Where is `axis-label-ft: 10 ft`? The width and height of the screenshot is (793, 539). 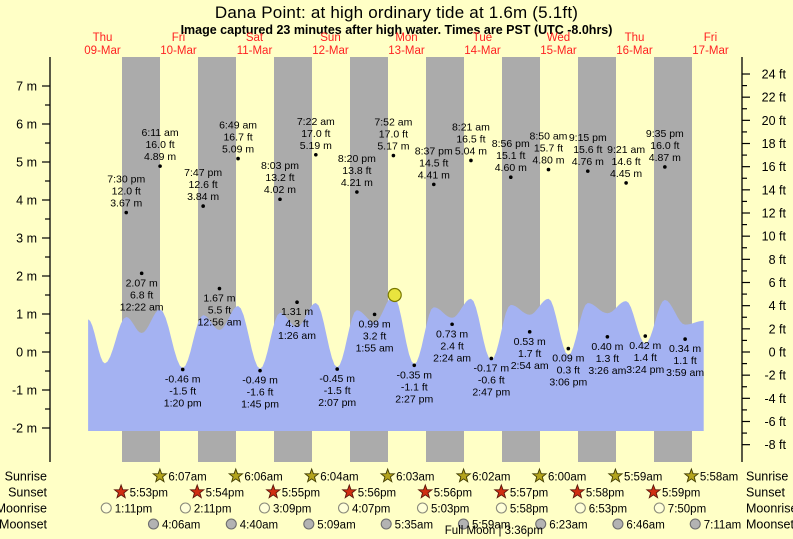
axis-label-ft: 10 ft is located at coordinates (774, 237).